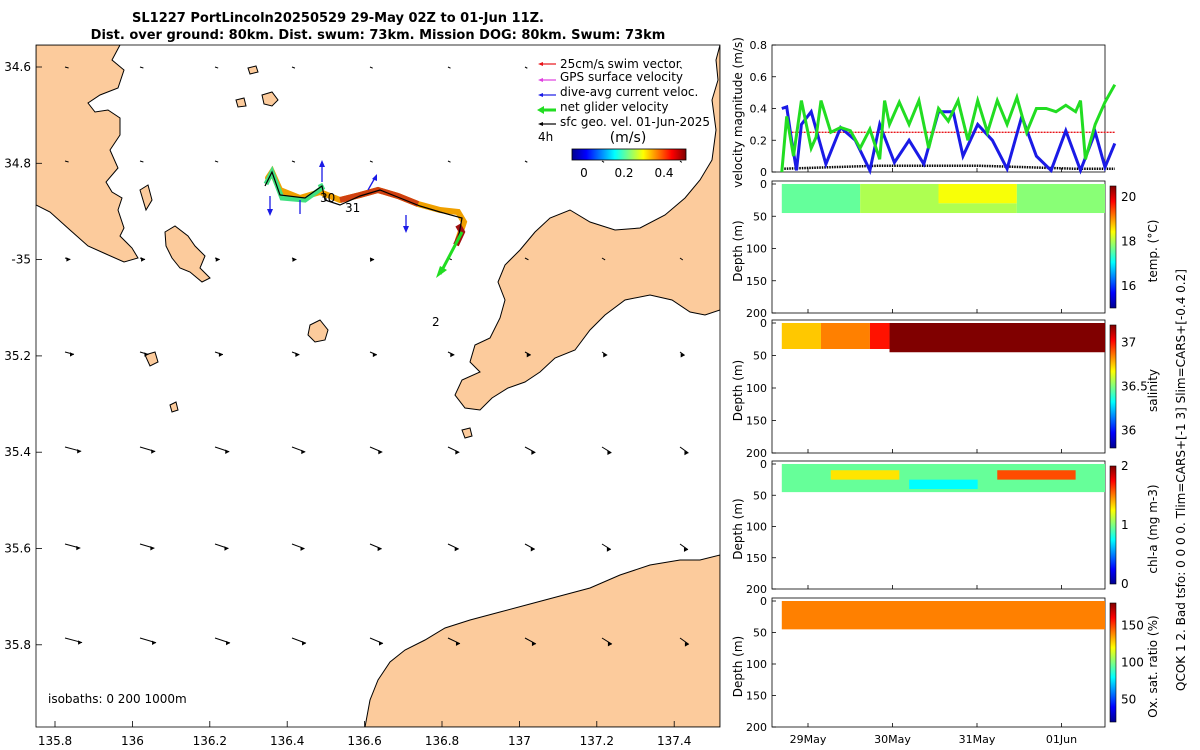  I want to click on legend-gps-velocity: GPS surface velocity, so click(621, 77).